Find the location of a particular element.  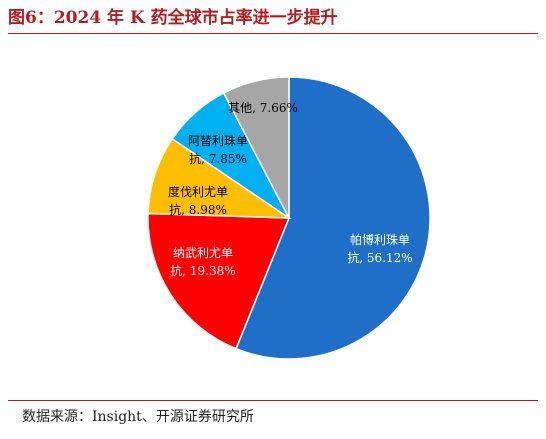

figure-title: 图6：2024 年 K 药全球市占率进一步提升 is located at coordinates (173, 18).